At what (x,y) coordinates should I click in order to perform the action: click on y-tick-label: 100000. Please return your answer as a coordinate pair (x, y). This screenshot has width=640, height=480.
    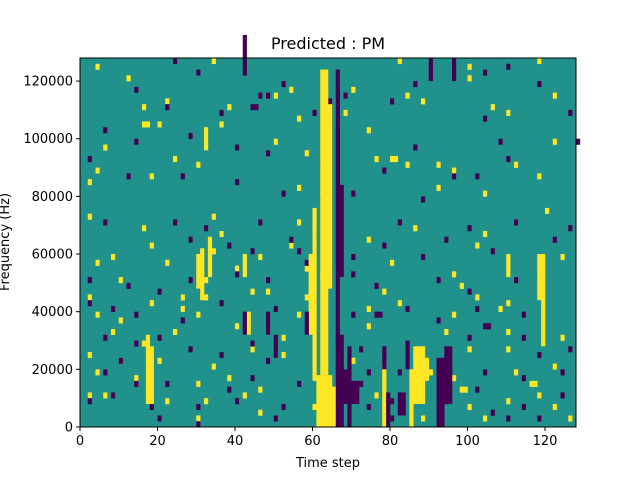
    Looking at the image, I should click on (48, 139).